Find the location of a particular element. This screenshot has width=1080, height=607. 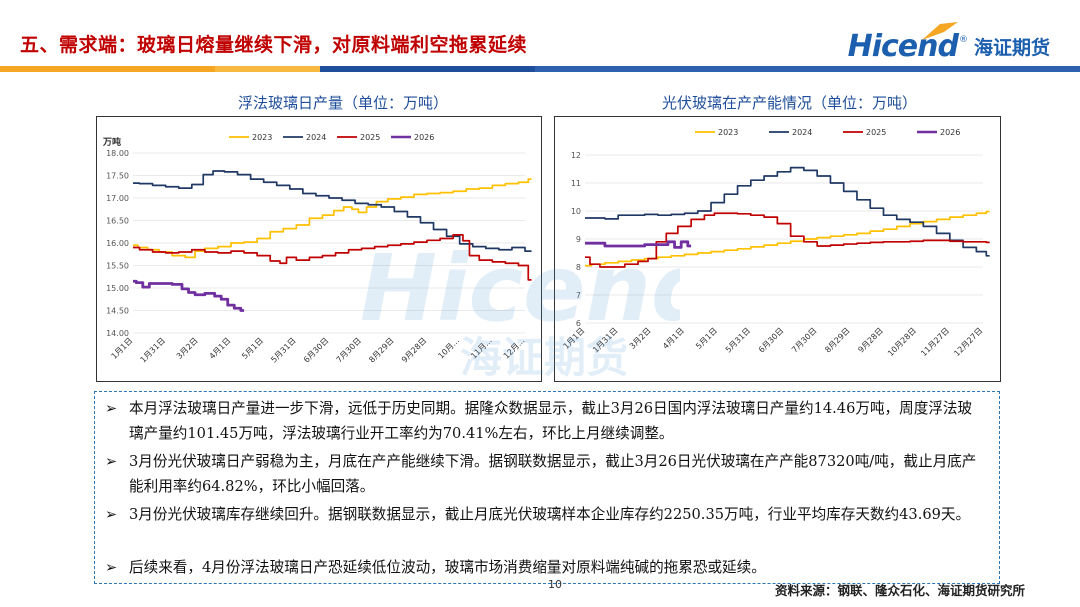

y-tick-label: 17.00 is located at coordinates (117, 198).